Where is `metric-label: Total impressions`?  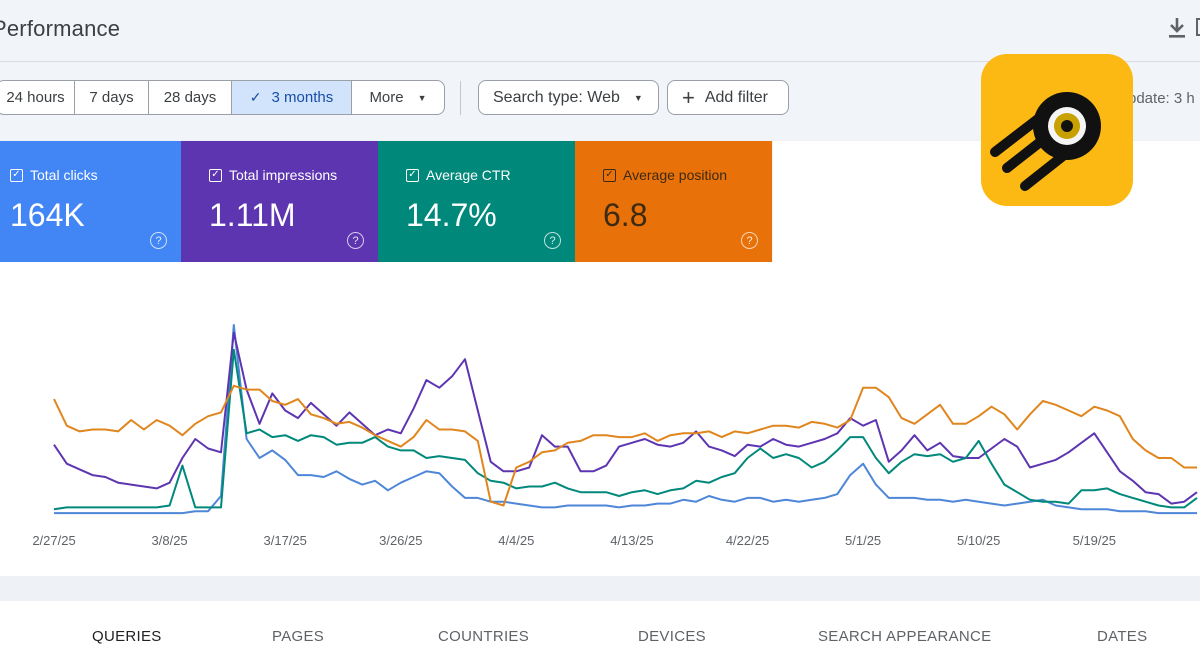
metric-label: Total impressions is located at coordinates (283, 175).